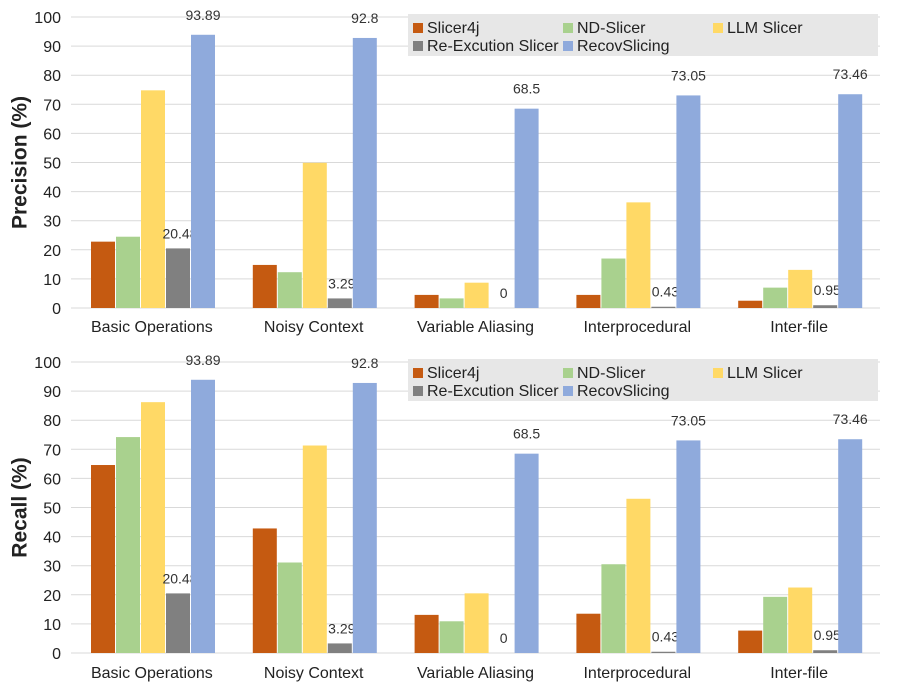 The image size is (897, 687). What do you see at coordinates (800, 620) in the screenshot?
I see `bar-llm-slicer-inter-file` at bounding box center [800, 620].